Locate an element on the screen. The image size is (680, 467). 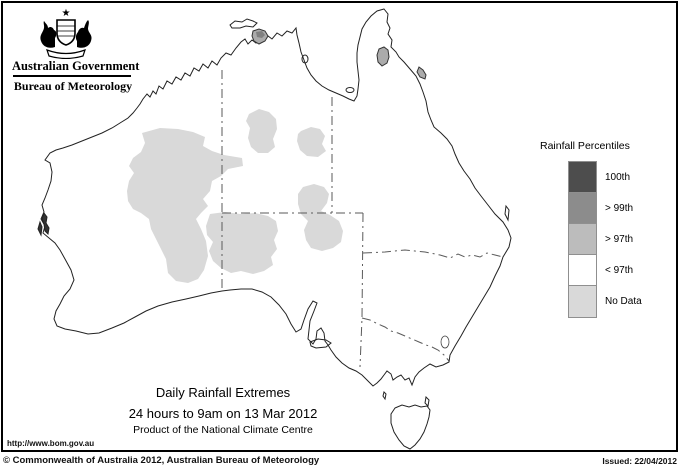
legend-row: > 97th is located at coordinates (609, 239).